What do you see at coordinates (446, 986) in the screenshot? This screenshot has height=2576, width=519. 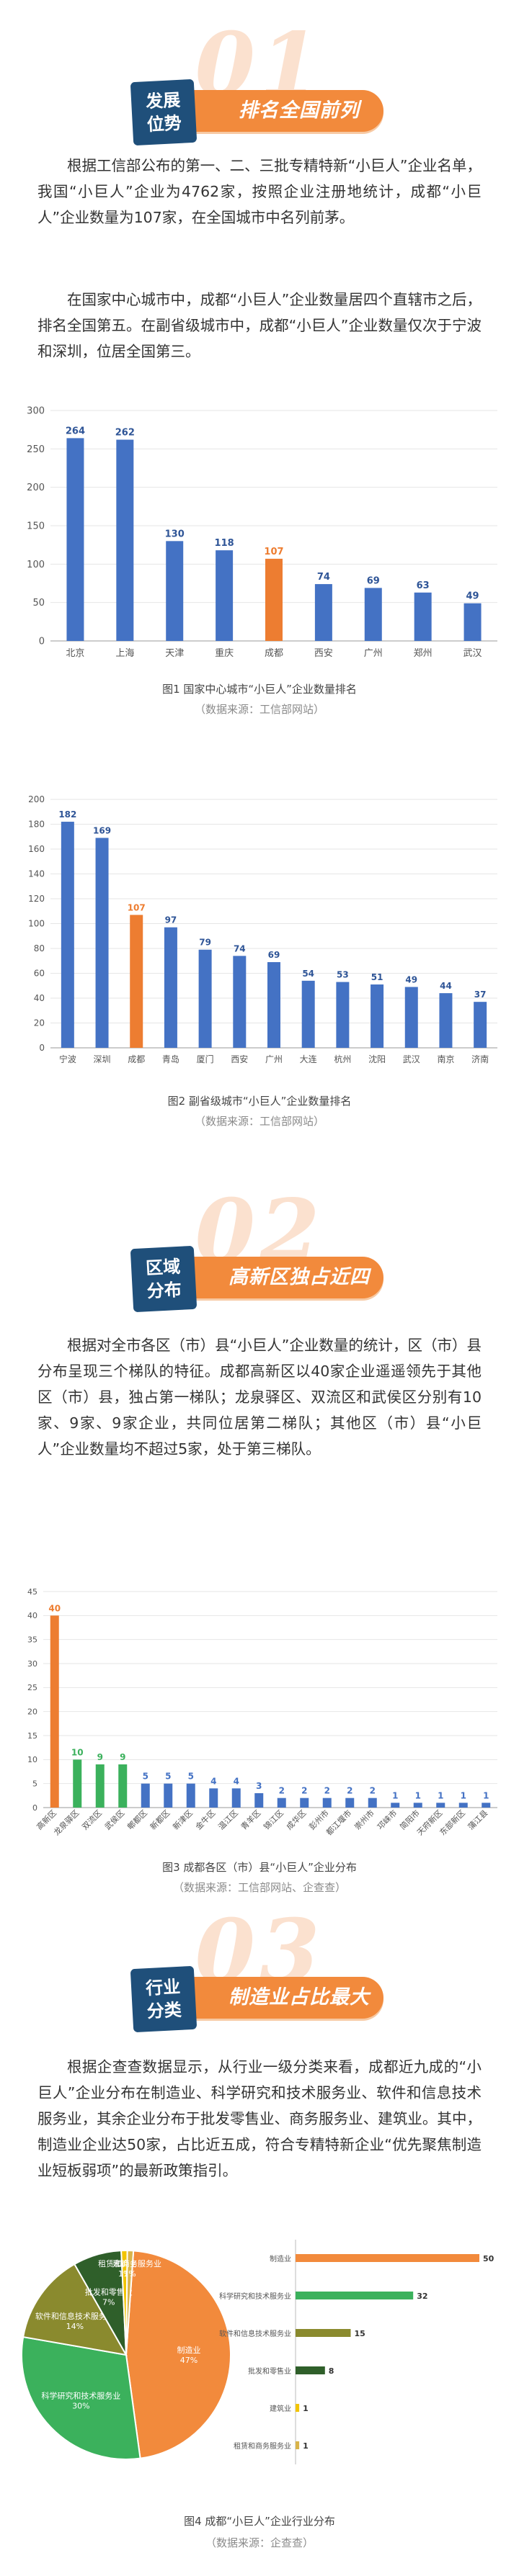 I see `data-label-南京: 44` at bounding box center [446, 986].